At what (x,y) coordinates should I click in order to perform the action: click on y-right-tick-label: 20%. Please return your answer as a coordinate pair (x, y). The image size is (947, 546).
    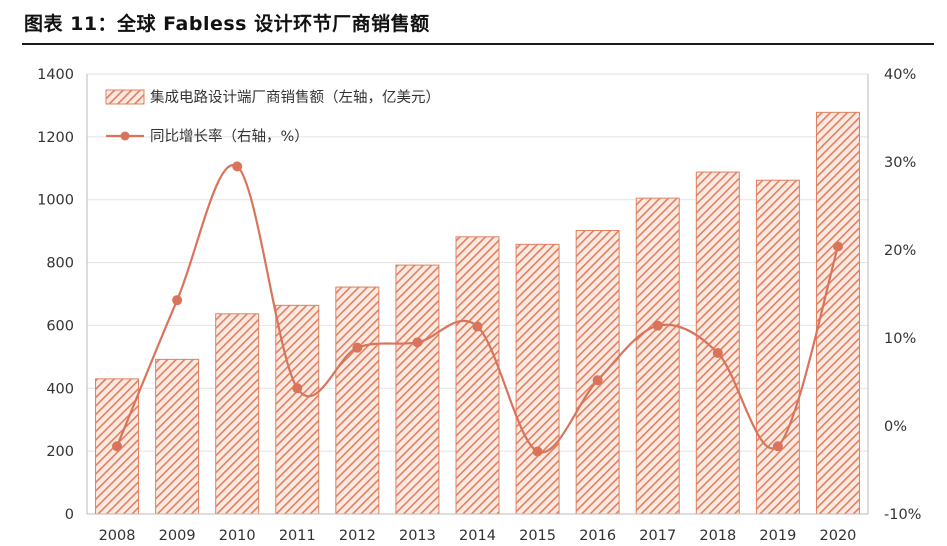
    Looking at the image, I should click on (900, 251).